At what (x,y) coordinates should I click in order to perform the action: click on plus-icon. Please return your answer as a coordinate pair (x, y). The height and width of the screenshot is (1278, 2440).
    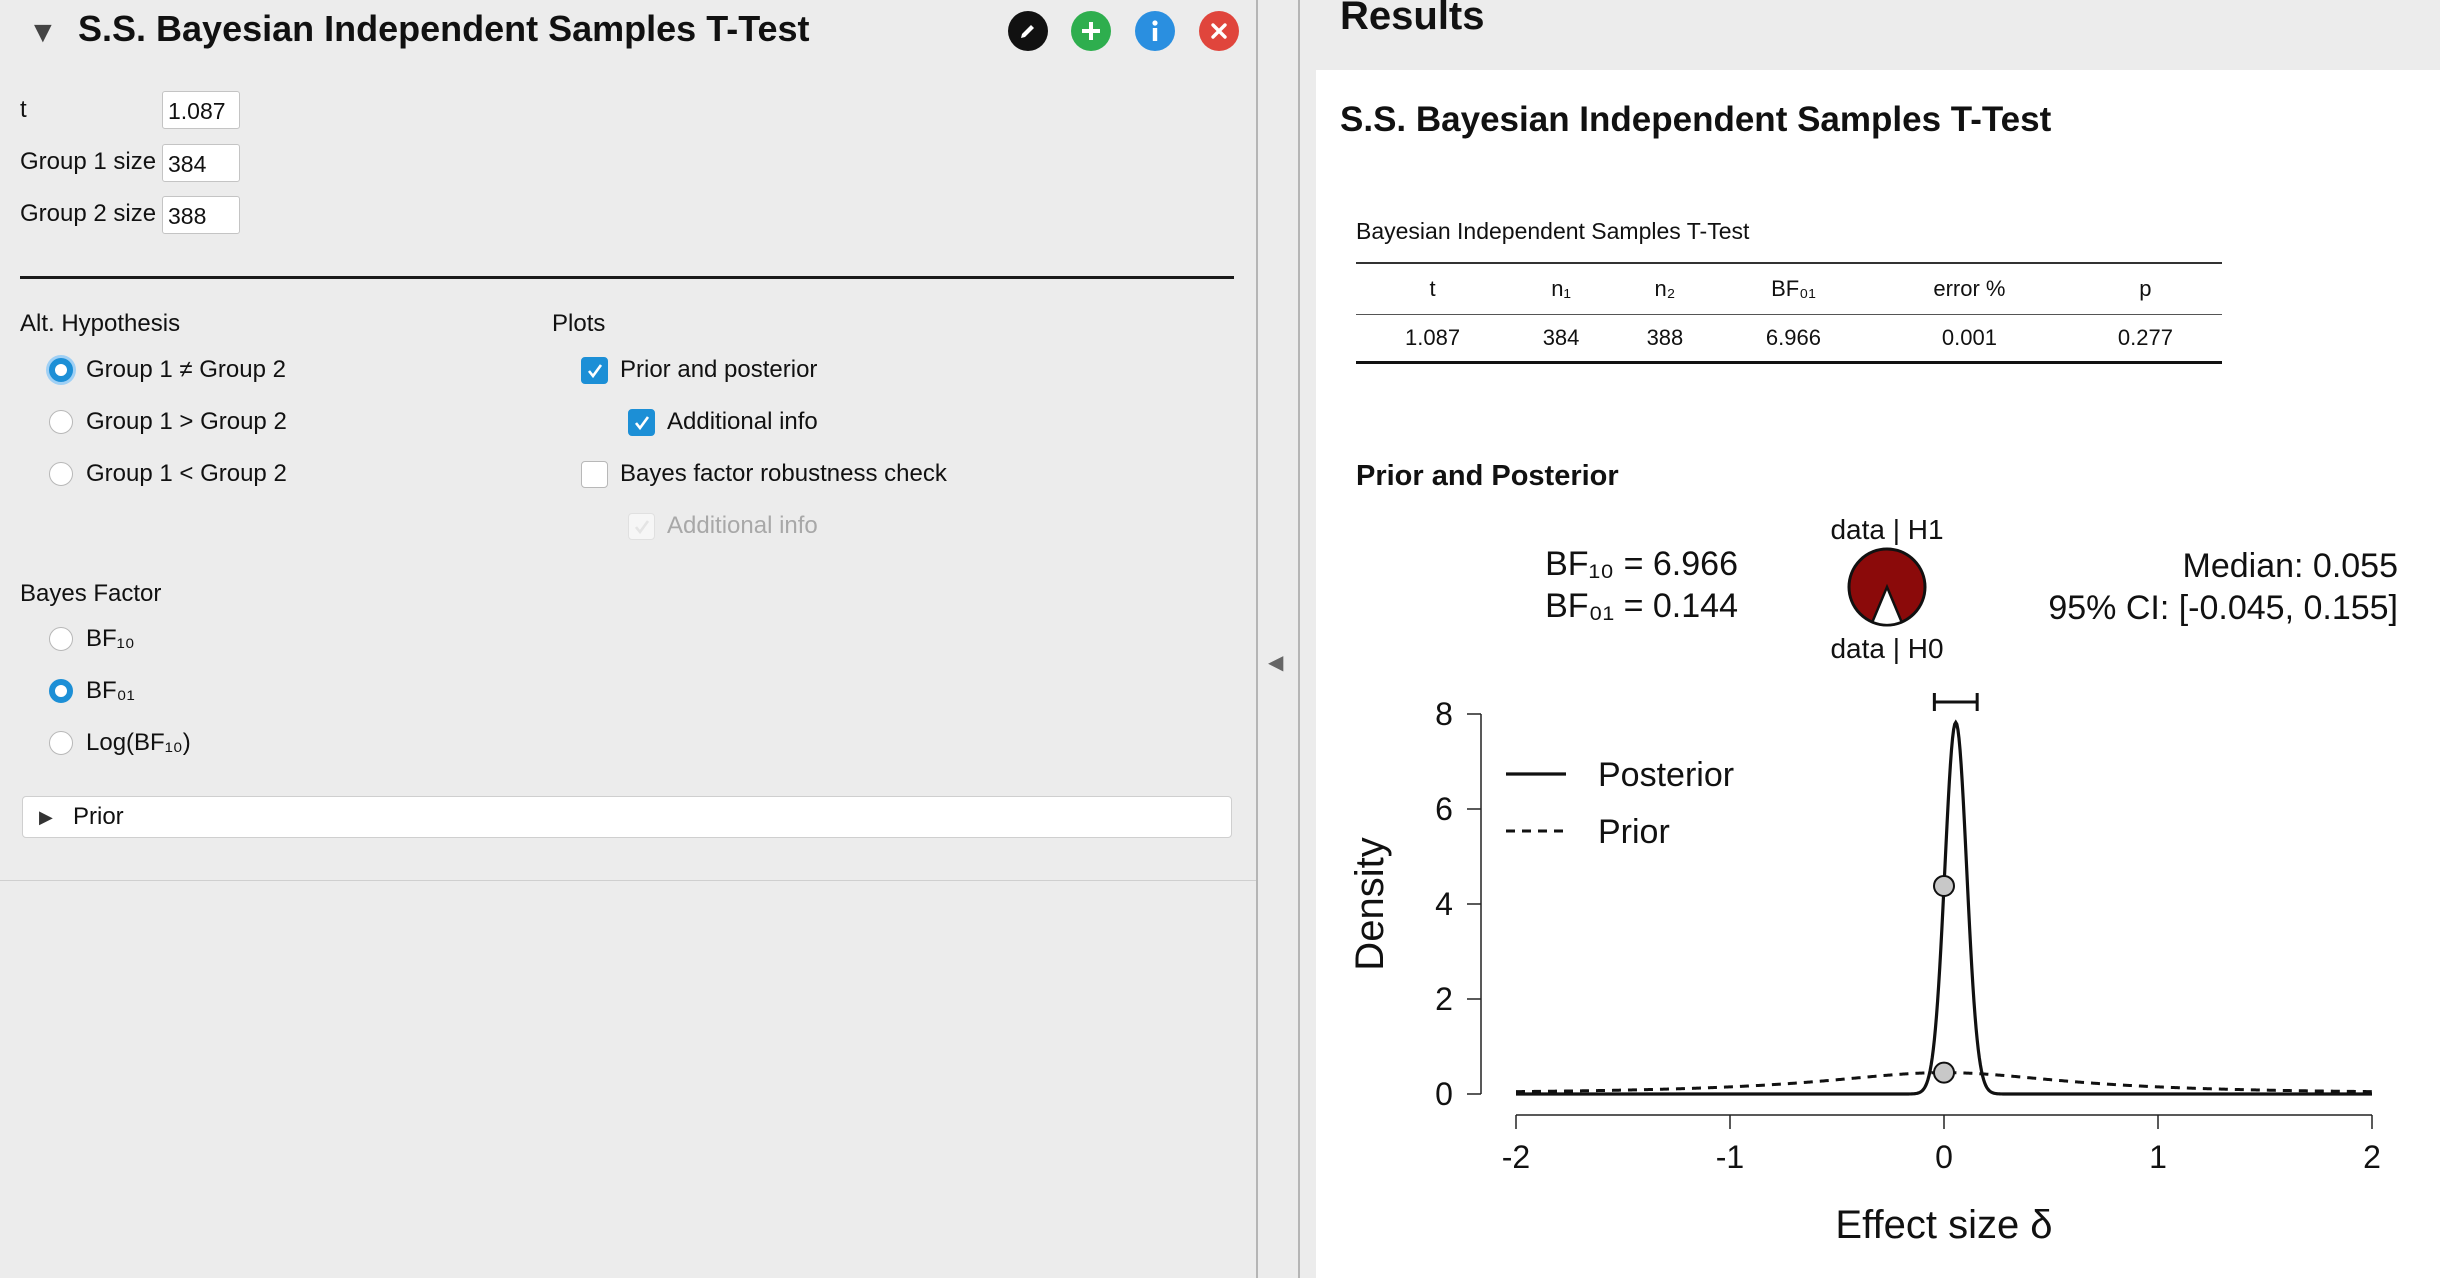
    Looking at the image, I should click on (1091, 31).